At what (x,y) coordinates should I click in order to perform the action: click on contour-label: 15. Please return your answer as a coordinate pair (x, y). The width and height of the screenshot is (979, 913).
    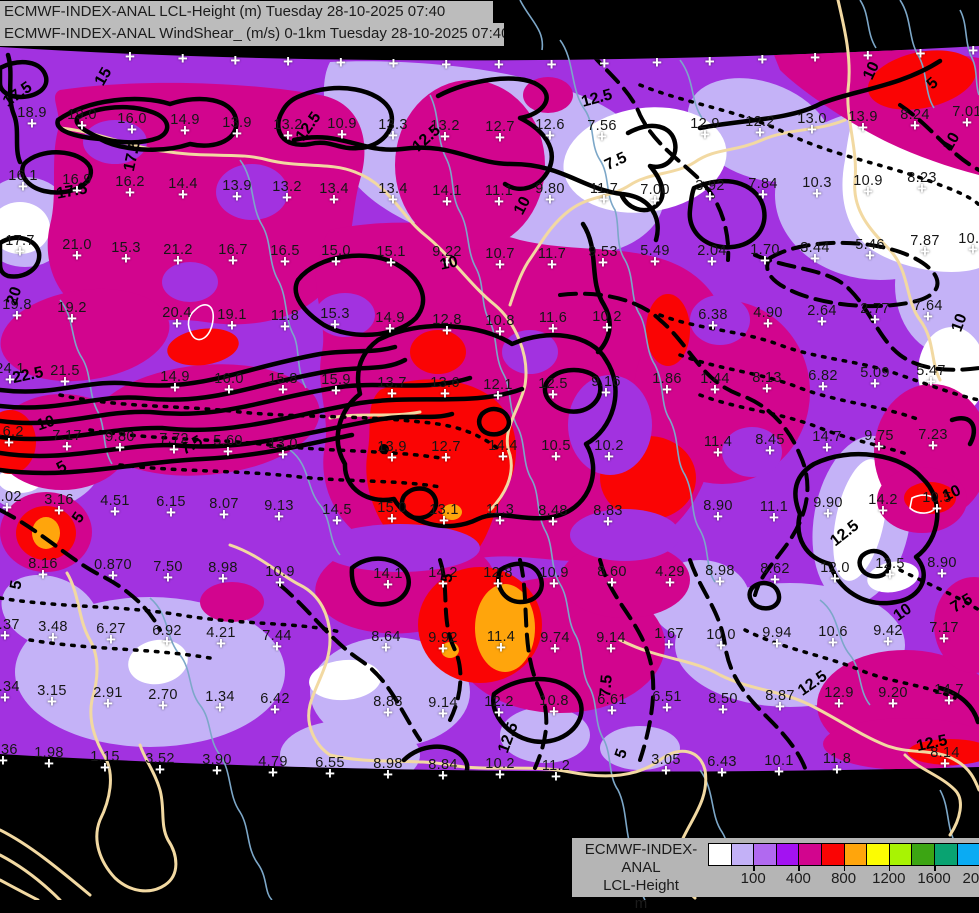
    Looking at the image, I should click on (104, 77).